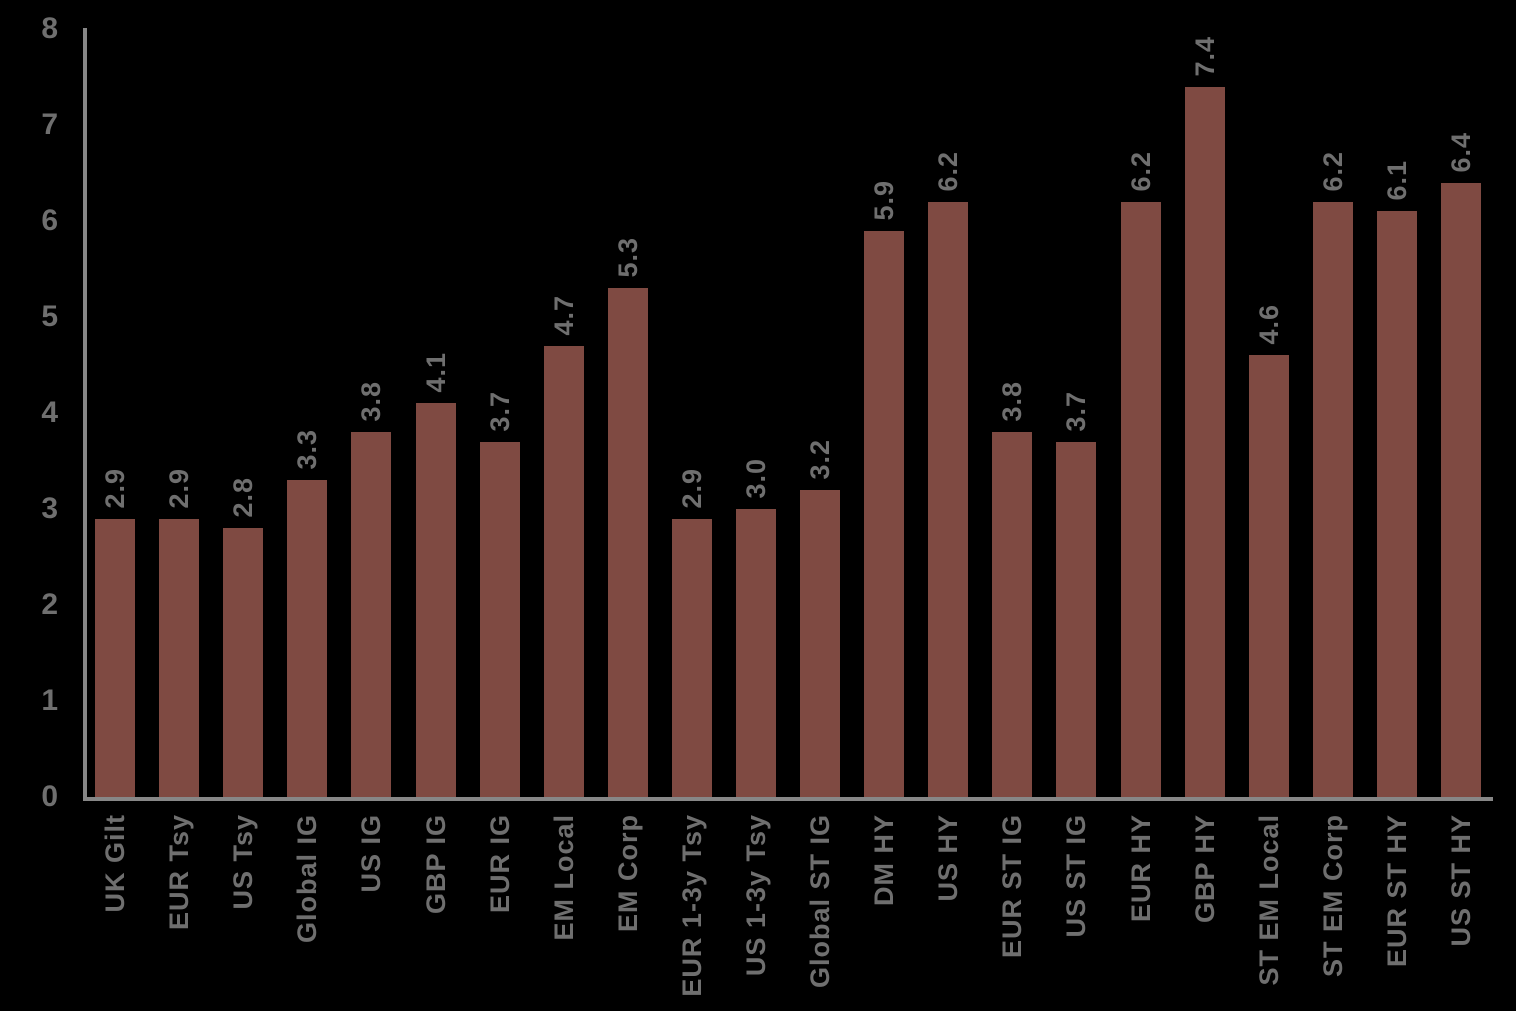 This screenshot has height=1011, width=1516. Describe the element at coordinates (1204, 869) in the screenshot. I see `x-axis-label: GBP HY` at that location.